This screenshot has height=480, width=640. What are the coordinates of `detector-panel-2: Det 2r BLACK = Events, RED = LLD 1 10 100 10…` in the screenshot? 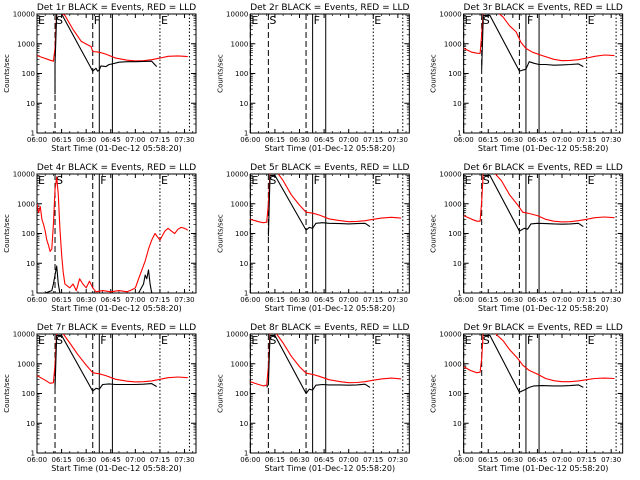 It's located at (313, 78).